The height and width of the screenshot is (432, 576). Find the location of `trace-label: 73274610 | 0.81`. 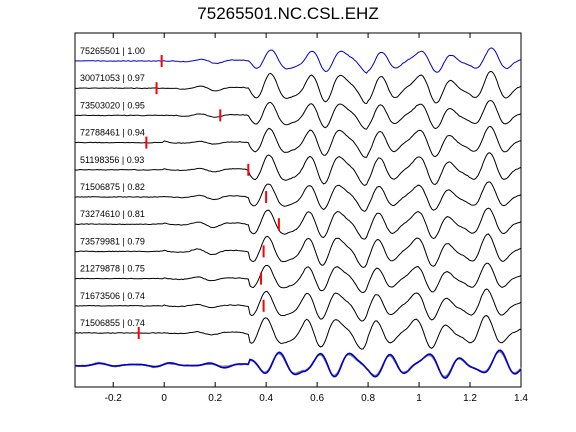

trace-label: 73274610 | 0.81 is located at coordinates (112, 214).